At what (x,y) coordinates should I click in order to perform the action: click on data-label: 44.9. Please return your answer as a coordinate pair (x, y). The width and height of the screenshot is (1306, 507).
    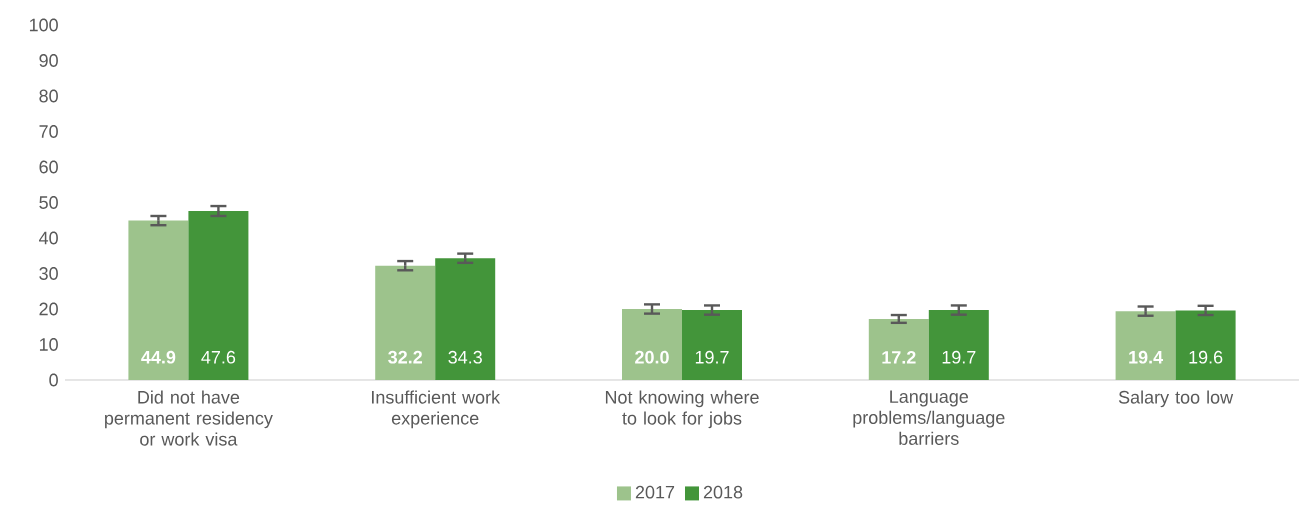
    Looking at the image, I should click on (158, 357).